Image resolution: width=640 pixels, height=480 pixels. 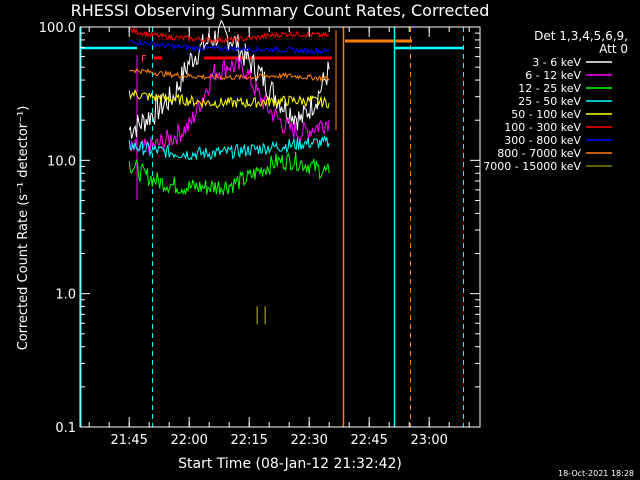 I want to click on y-tick-label: 10.0, so click(x=61, y=161).